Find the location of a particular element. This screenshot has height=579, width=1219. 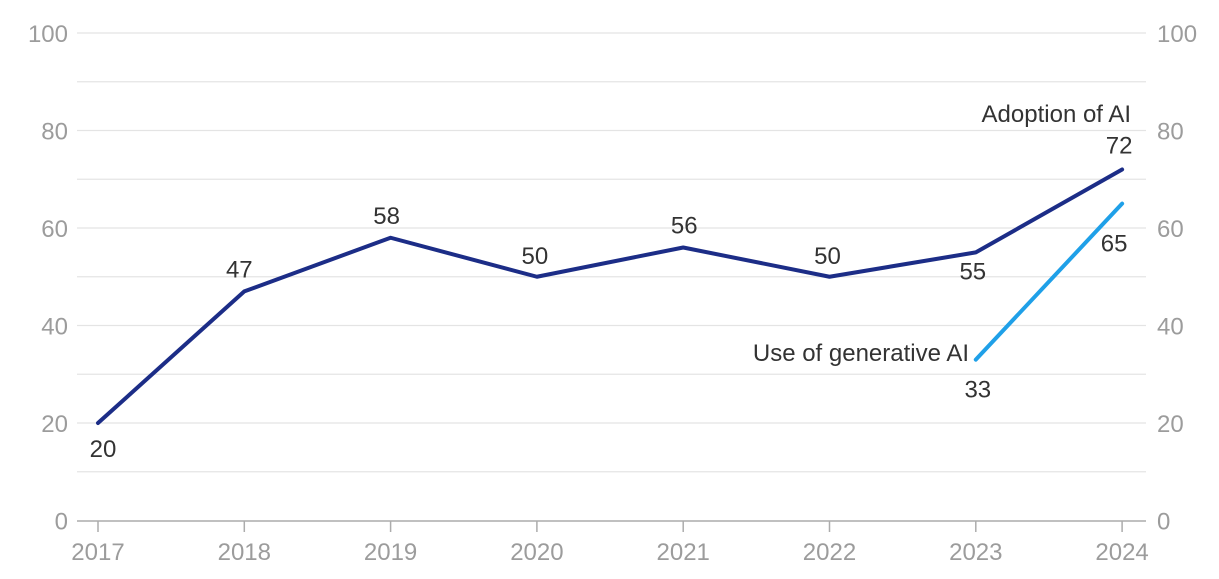

x-tick-label: 2024 is located at coordinates (1121, 552).